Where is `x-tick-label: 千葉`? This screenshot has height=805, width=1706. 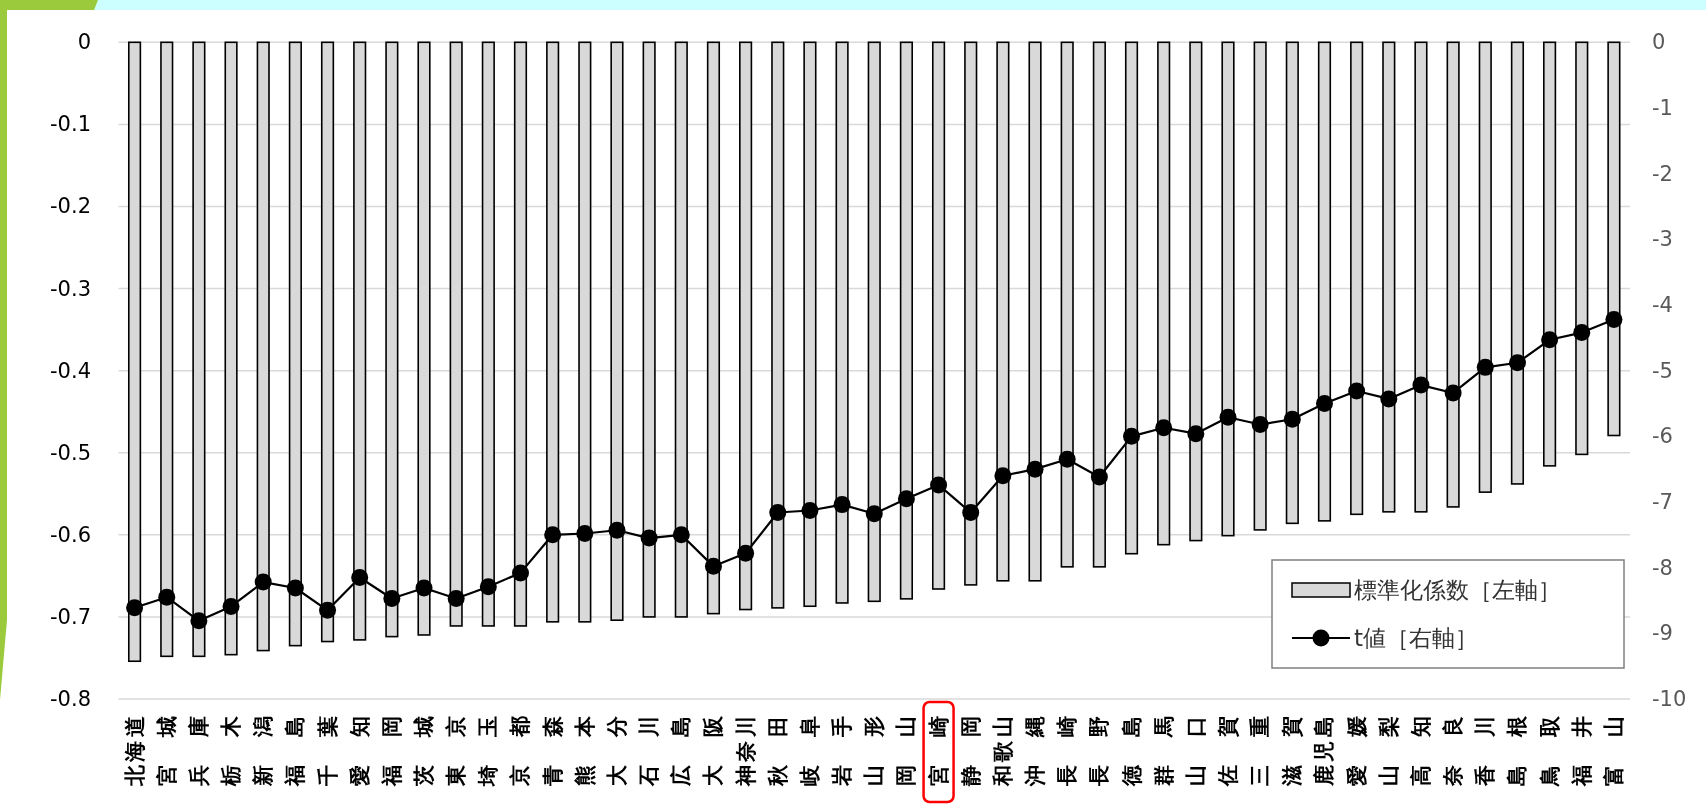
x-tick-label: 千葉 is located at coordinates (327, 751).